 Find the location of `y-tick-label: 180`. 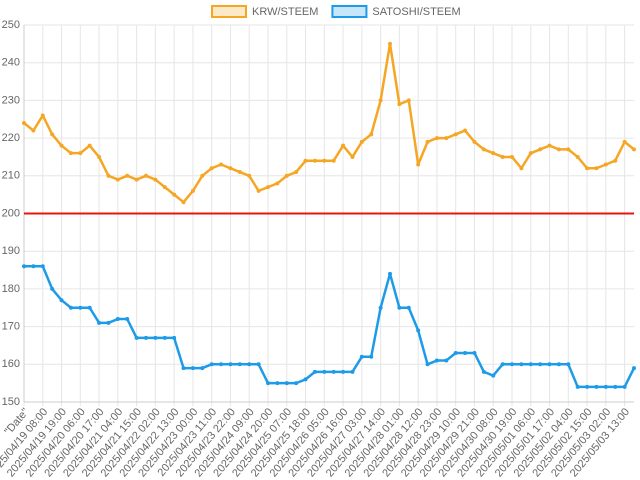

y-tick-label: 180 is located at coordinates (11, 289).